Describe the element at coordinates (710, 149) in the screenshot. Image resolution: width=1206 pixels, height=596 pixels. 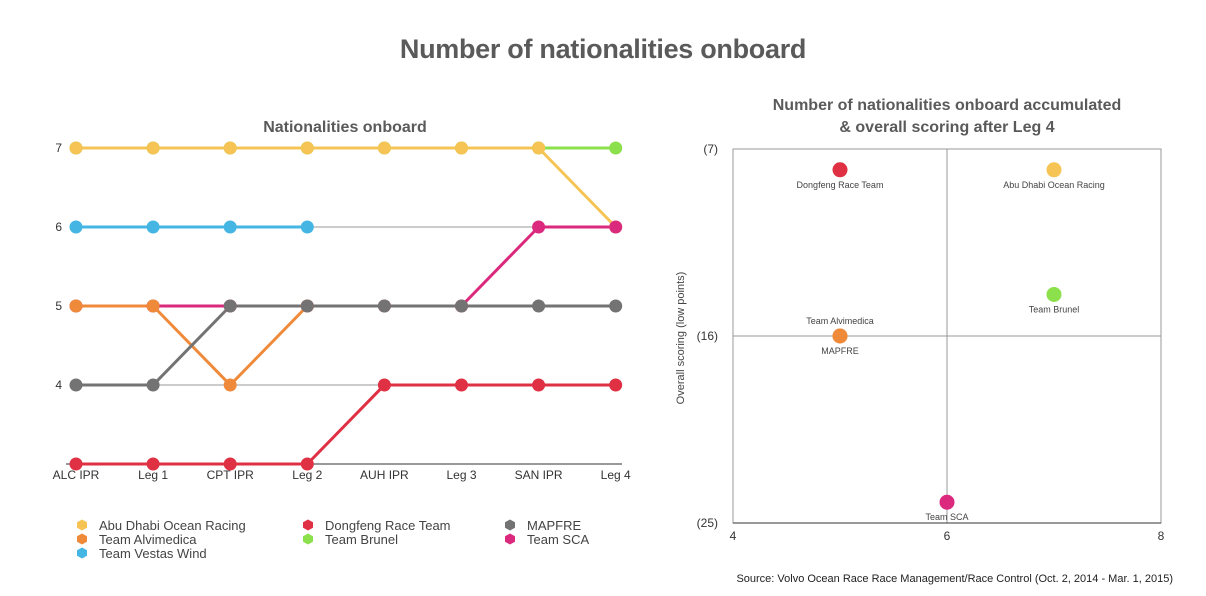
I see `y-tick-label: (7)` at that location.